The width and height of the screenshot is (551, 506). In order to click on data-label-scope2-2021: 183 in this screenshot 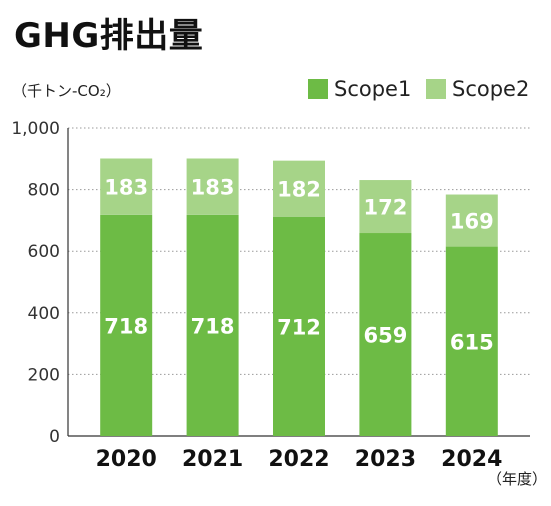, I will do `click(213, 188)`.